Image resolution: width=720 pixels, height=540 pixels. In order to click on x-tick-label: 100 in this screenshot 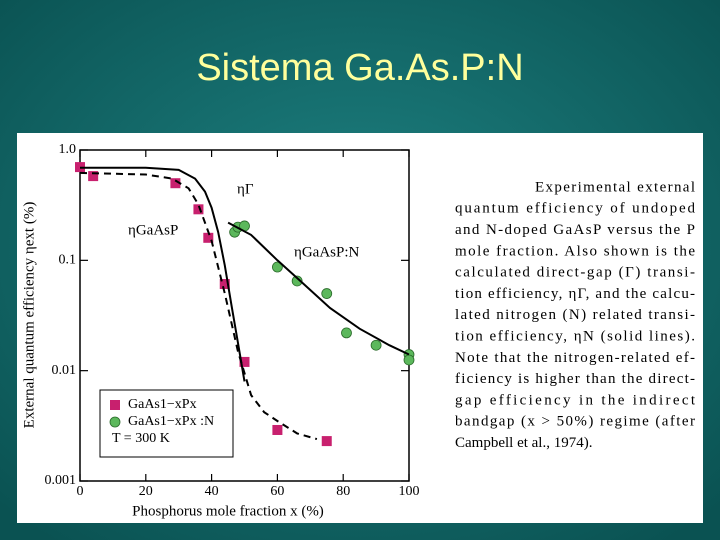, I will do `click(409, 491)`.